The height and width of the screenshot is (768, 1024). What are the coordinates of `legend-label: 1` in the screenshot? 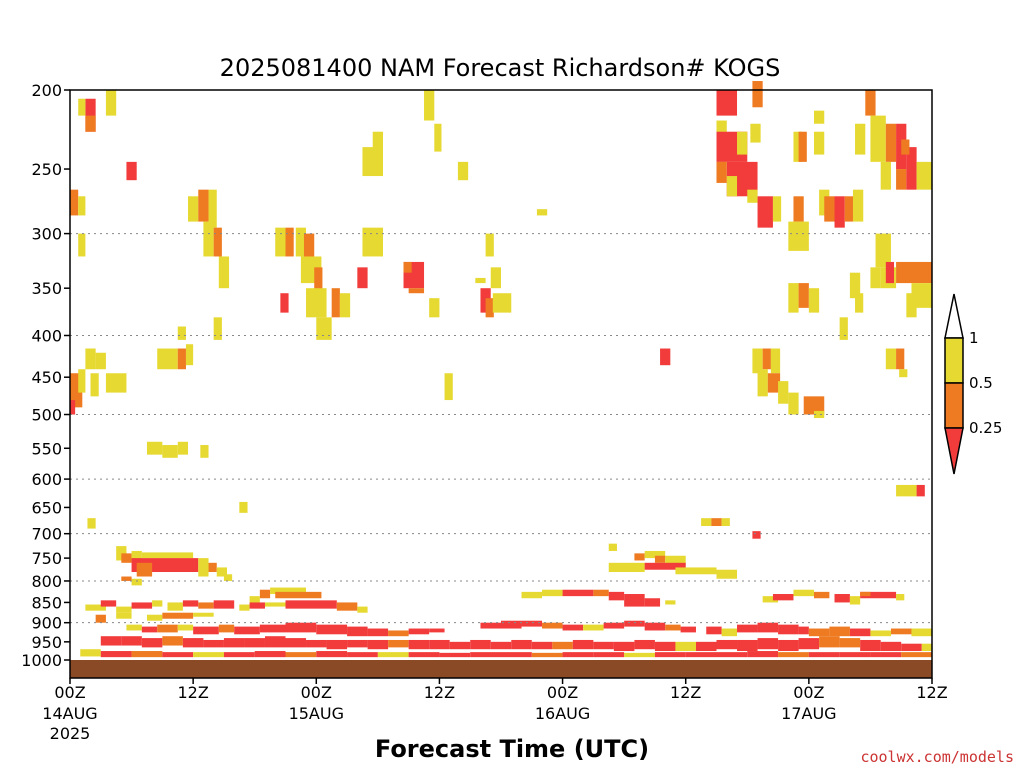 It's located at (974, 338).